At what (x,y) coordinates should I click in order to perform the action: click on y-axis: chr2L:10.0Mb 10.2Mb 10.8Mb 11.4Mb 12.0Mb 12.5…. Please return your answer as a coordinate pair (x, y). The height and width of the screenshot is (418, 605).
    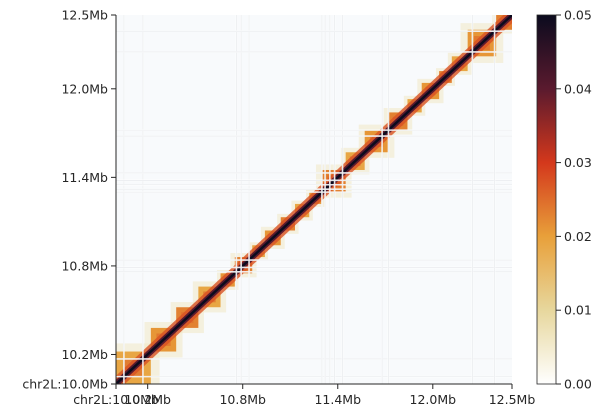
    Looking at the image, I should click on (69, 200).